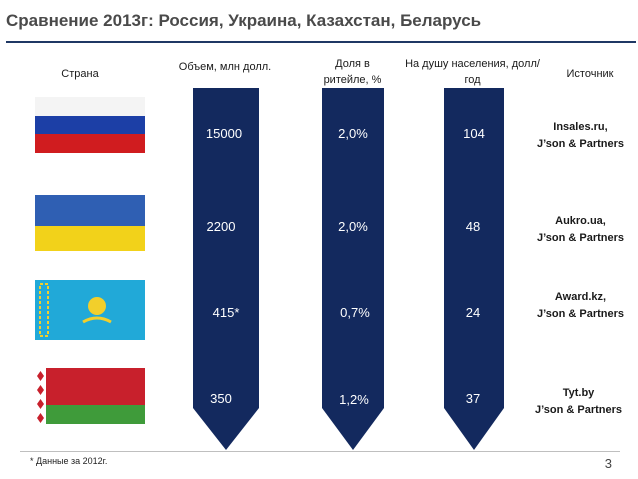 The image size is (638, 479). Describe the element at coordinates (580, 221) in the screenshot. I see `source-site: Aukro.ua,` at that location.